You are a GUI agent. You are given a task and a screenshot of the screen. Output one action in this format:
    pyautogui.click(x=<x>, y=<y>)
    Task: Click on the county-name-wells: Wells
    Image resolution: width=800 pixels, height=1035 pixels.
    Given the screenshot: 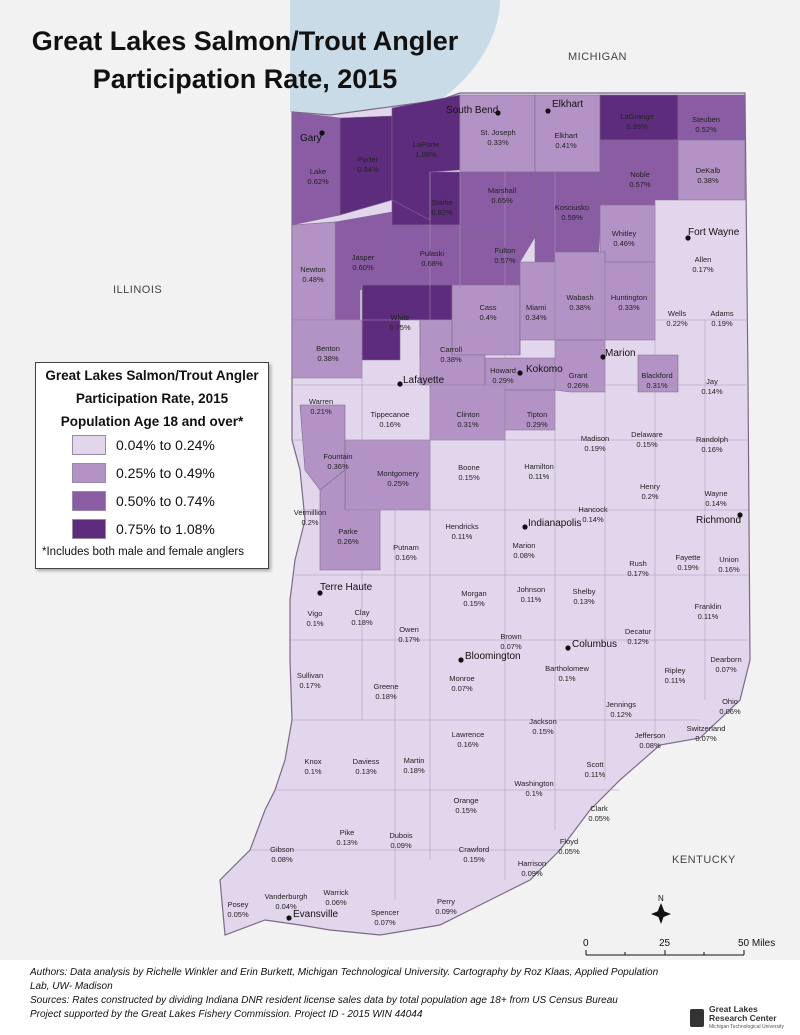 What is the action you would take?
    pyautogui.click(x=677, y=313)
    